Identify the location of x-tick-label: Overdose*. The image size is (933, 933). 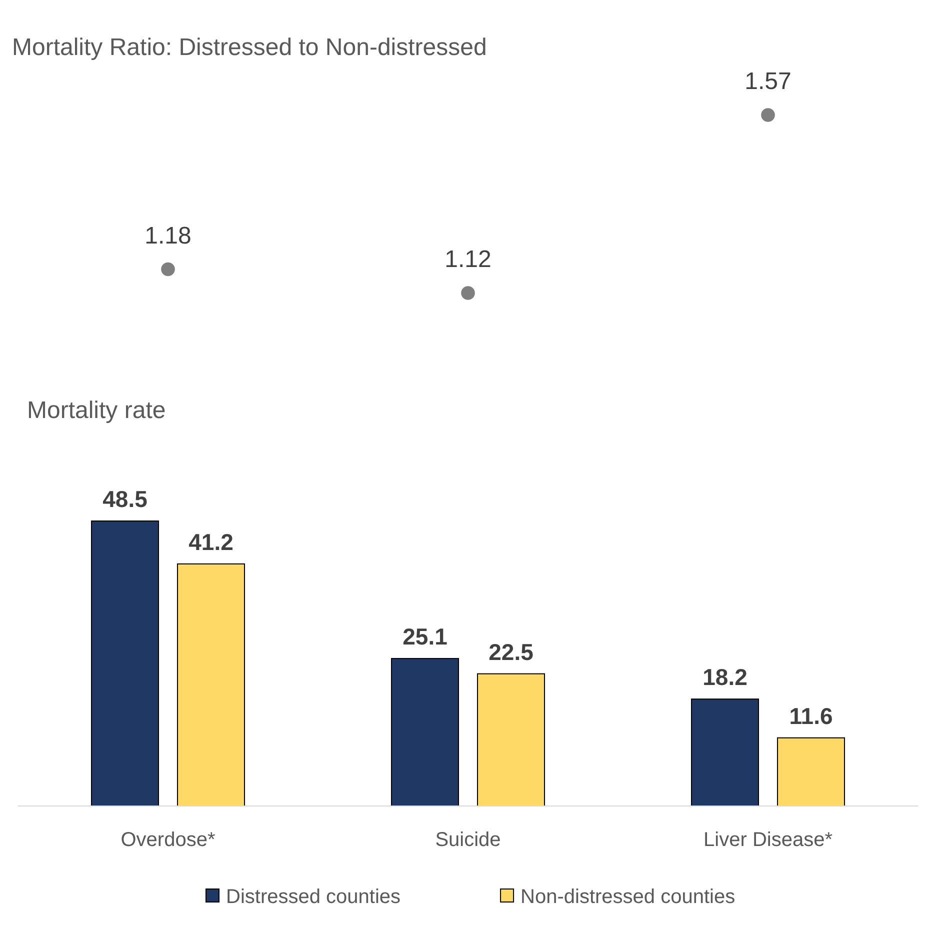
(168, 840).